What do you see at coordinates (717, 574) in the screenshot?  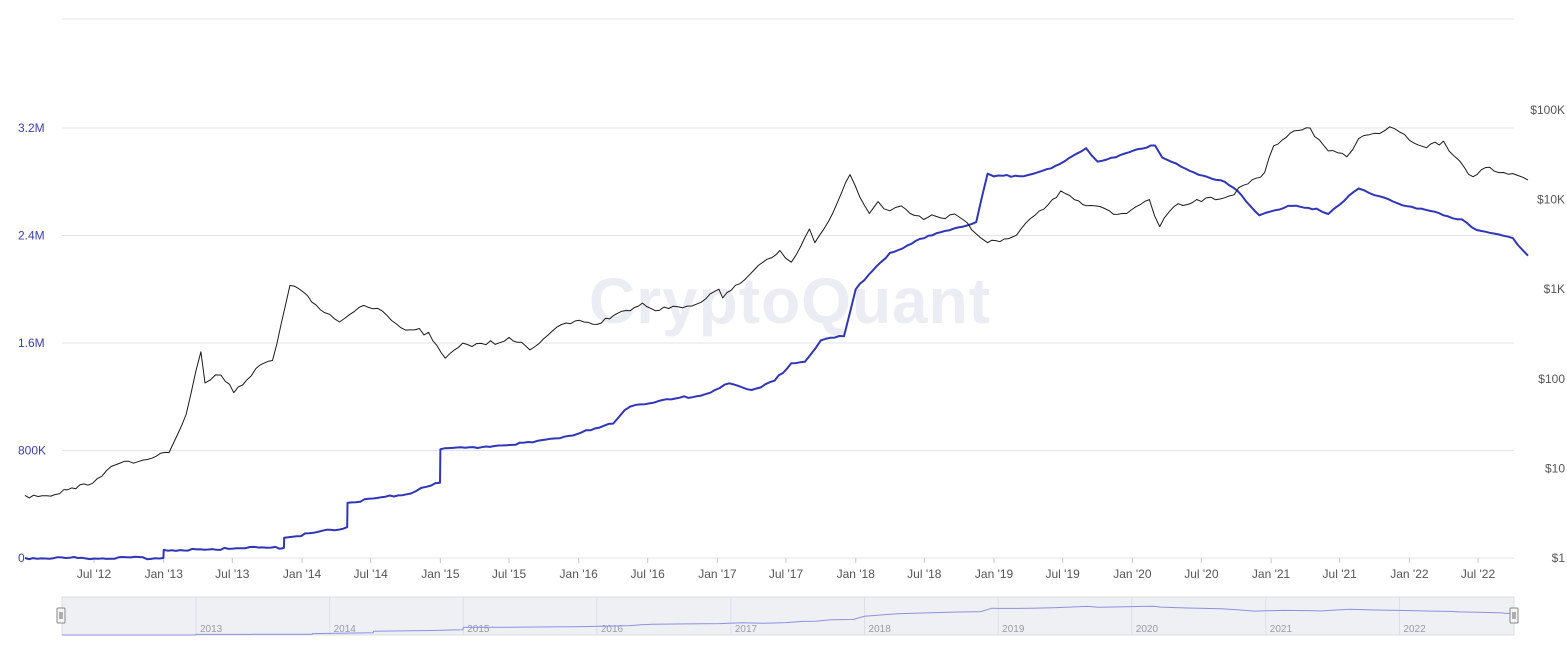 I see `x-axis-tick-label: Jan '17` at bounding box center [717, 574].